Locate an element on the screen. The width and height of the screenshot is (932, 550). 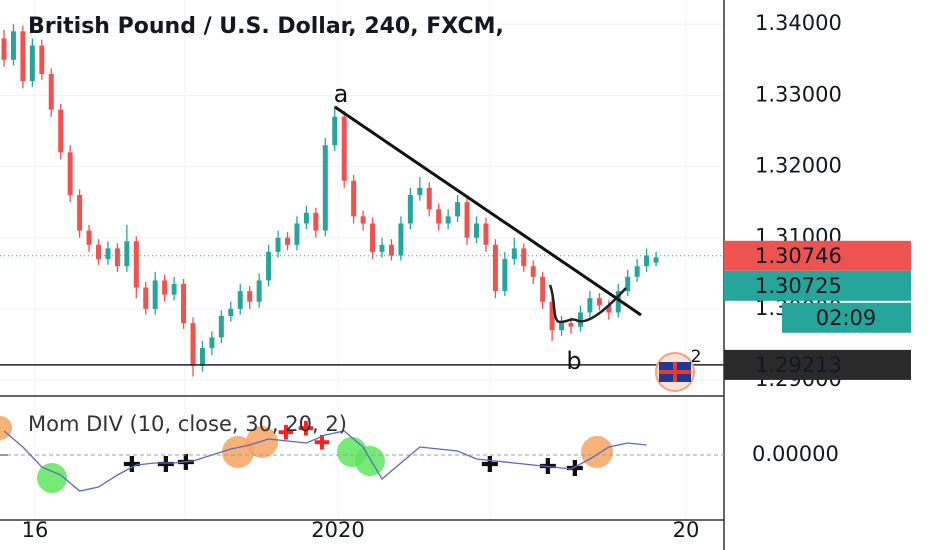
y-tick-label: 1.33000 is located at coordinates (798, 94).